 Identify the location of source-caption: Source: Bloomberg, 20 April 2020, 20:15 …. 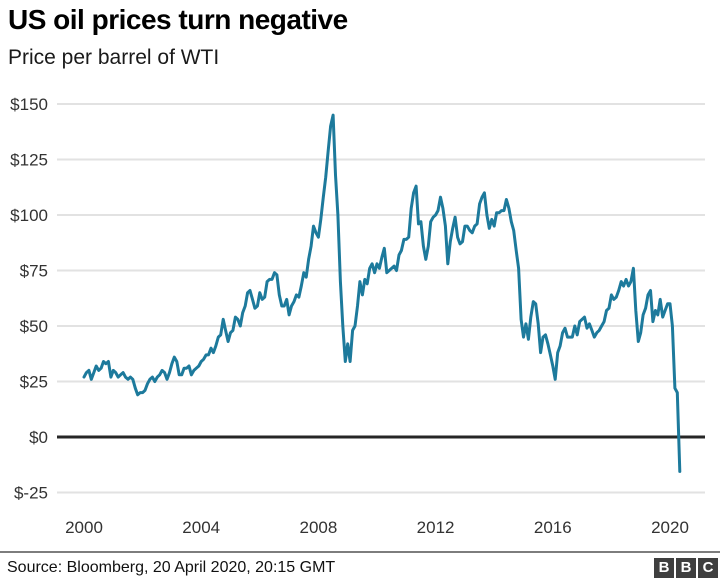
(171, 567).